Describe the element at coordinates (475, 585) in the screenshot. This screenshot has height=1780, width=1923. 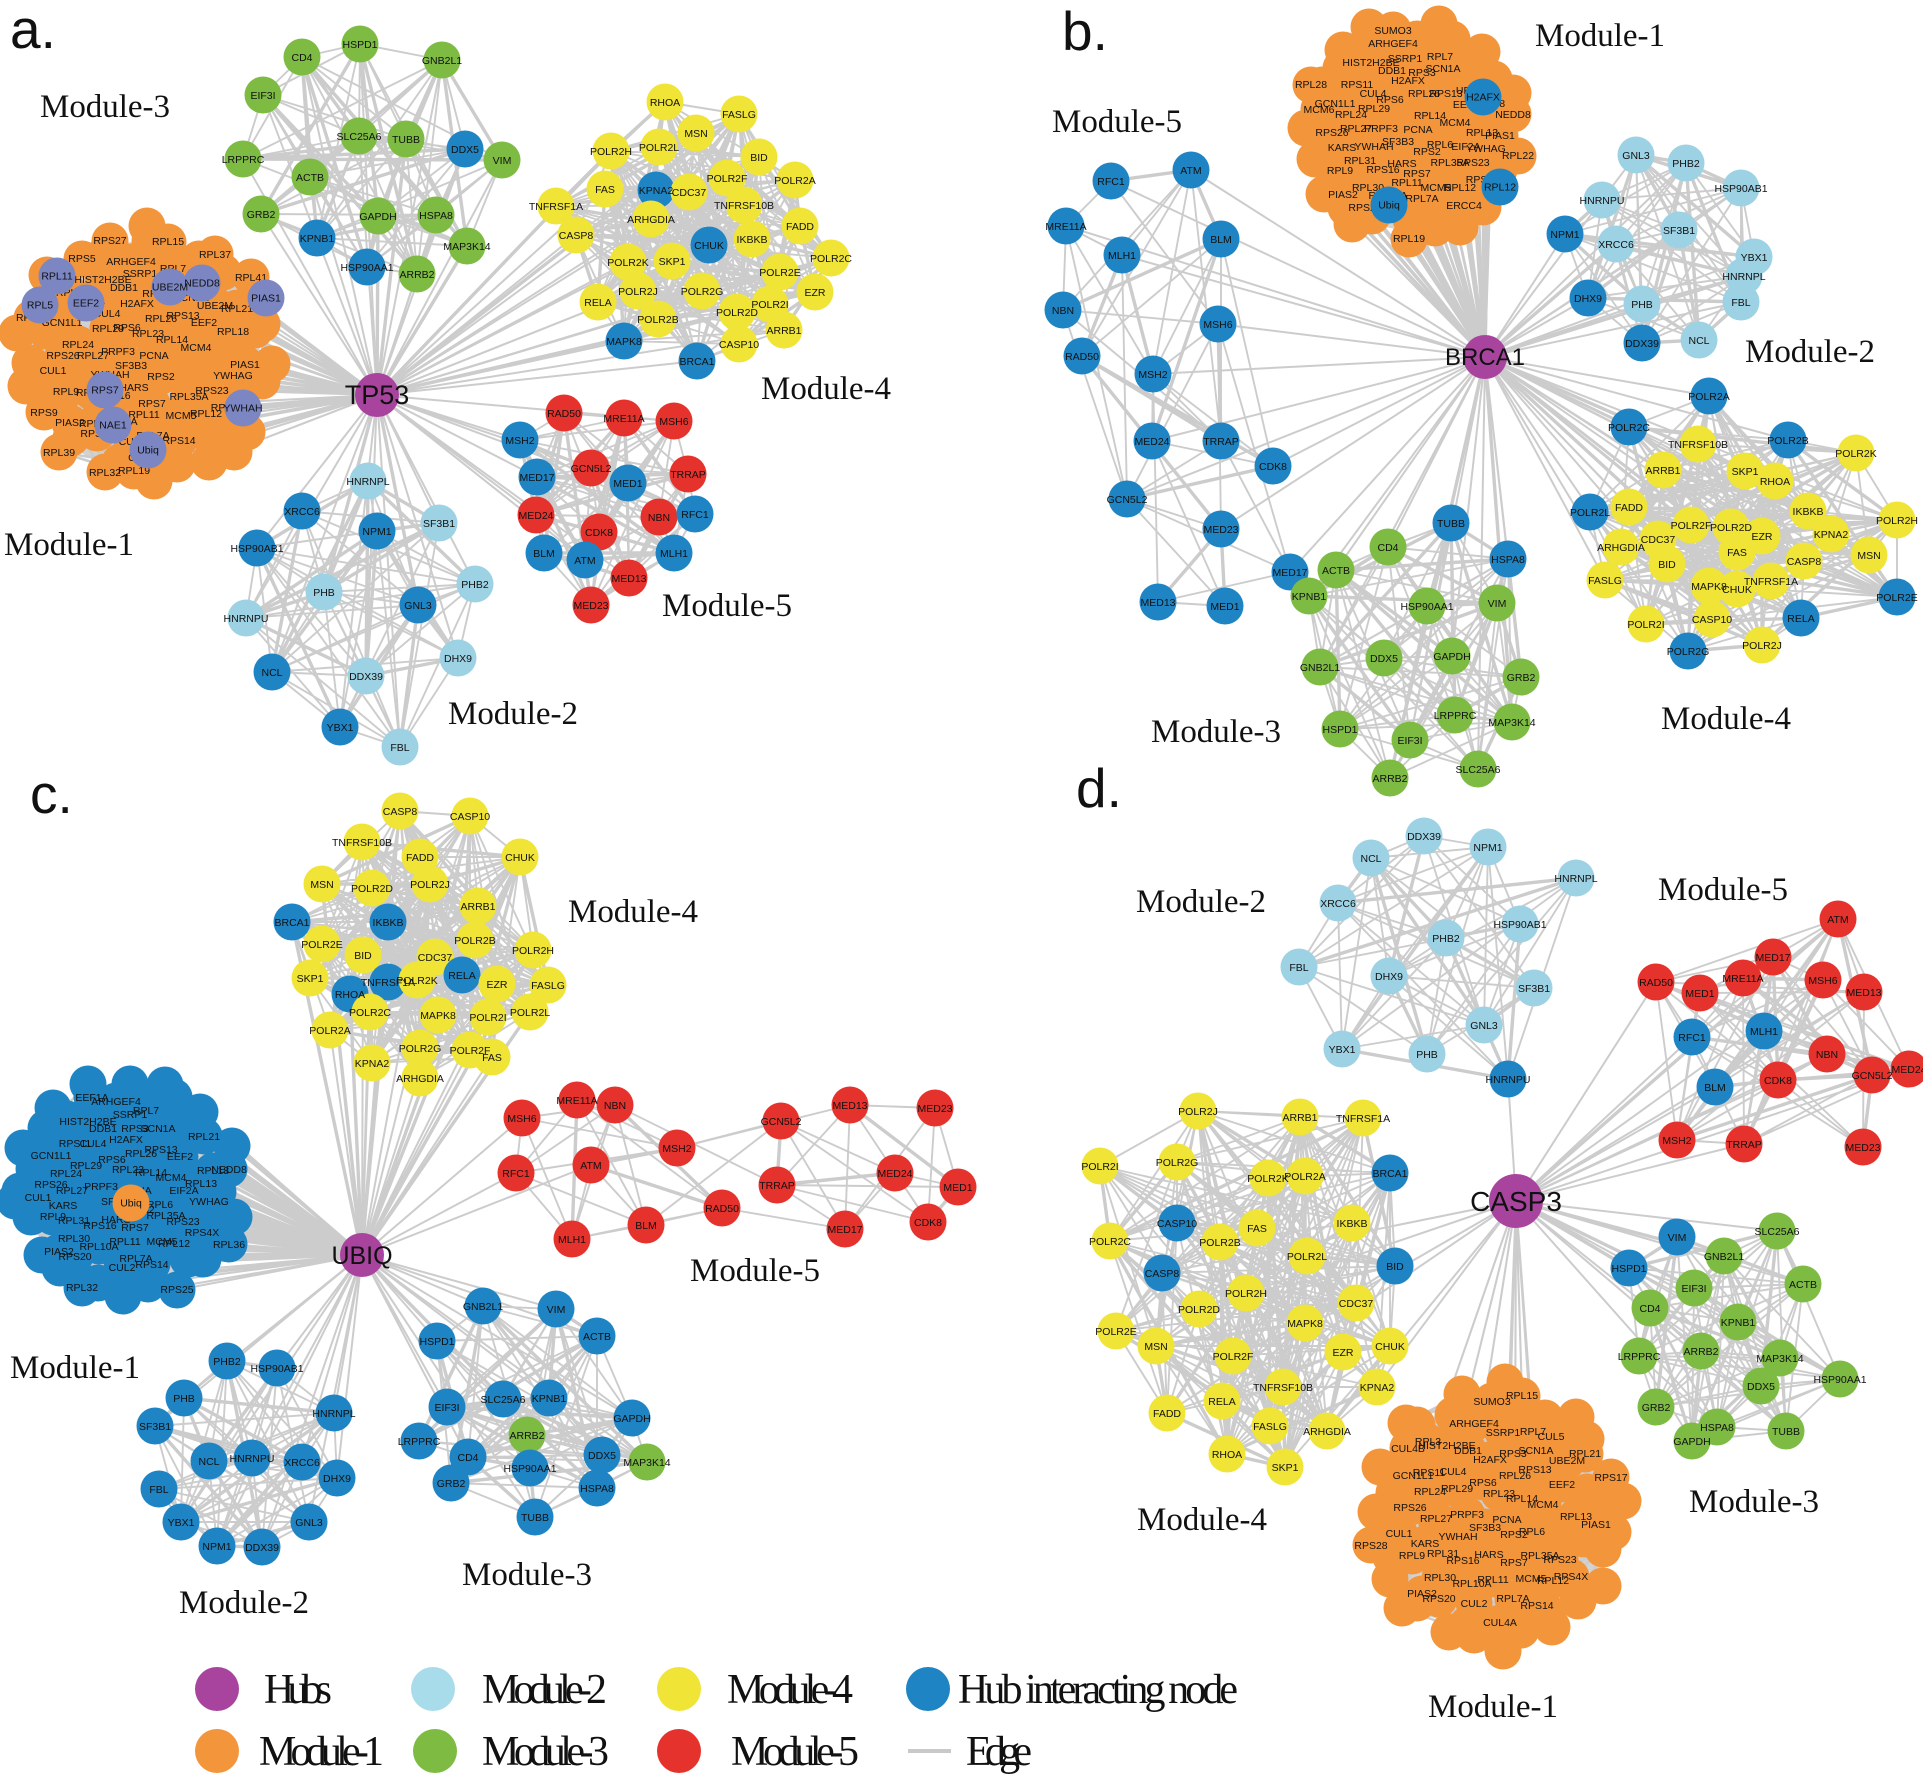
I see `svg-text: PHB2` at that location.